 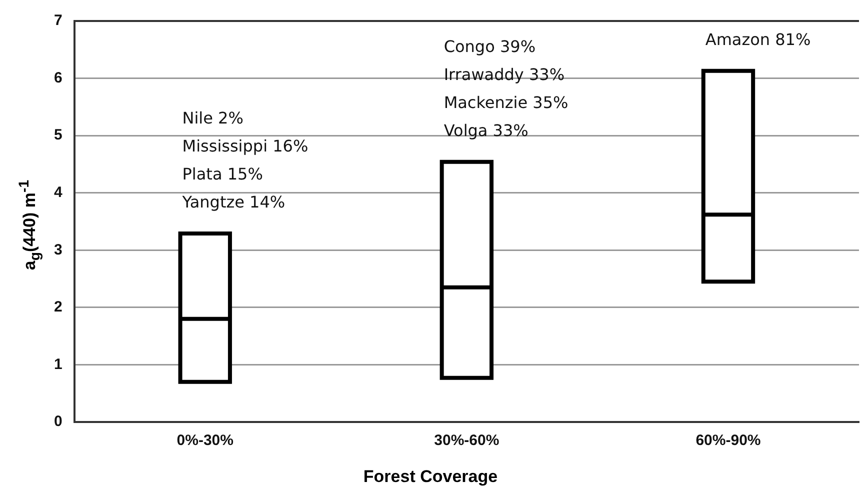 What do you see at coordinates (58, 421) in the screenshot?
I see `y-tick-label: 0` at bounding box center [58, 421].